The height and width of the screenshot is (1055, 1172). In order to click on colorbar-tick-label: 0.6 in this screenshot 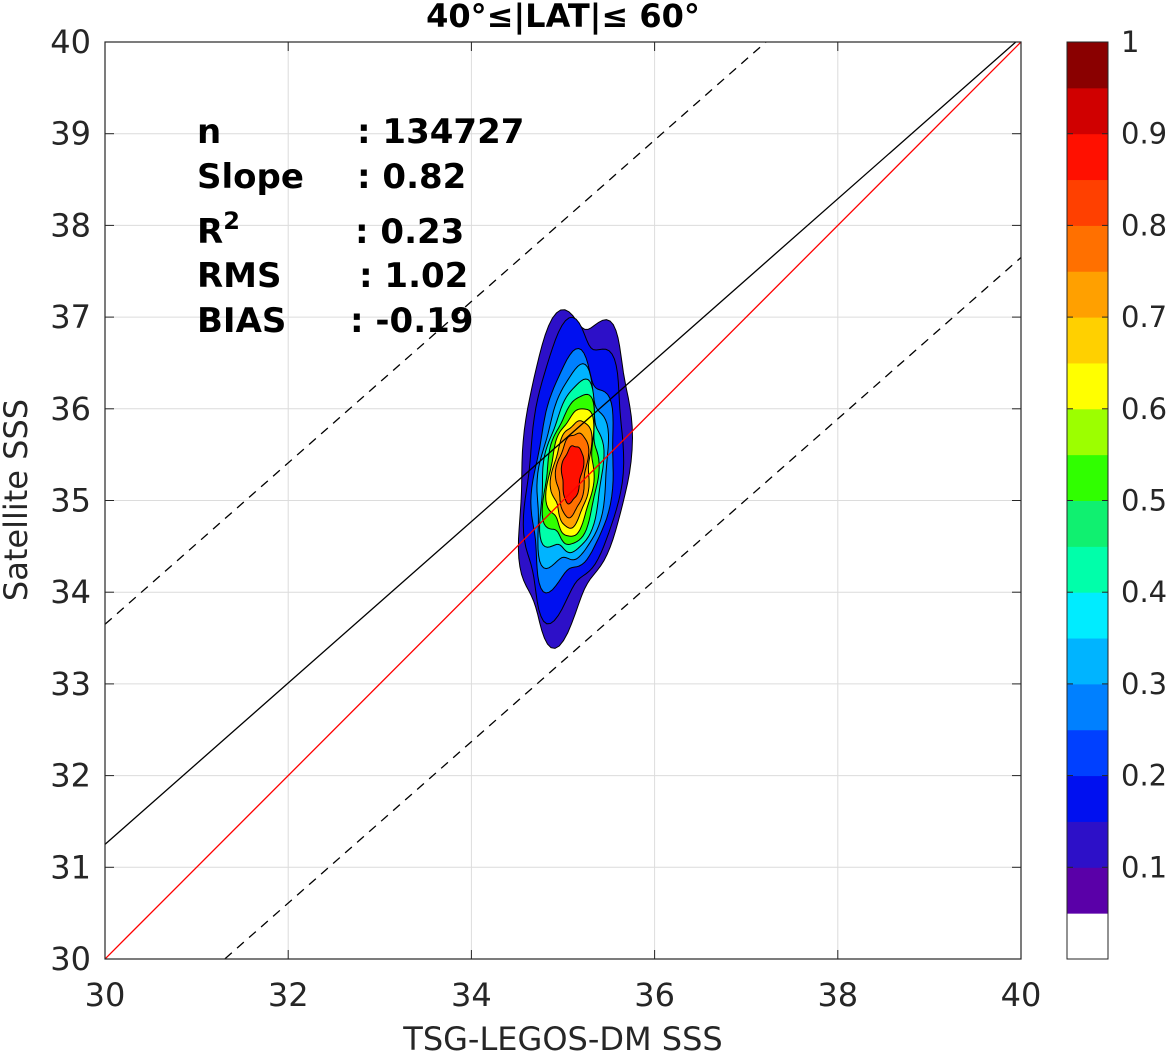, I will do `click(1144, 409)`.